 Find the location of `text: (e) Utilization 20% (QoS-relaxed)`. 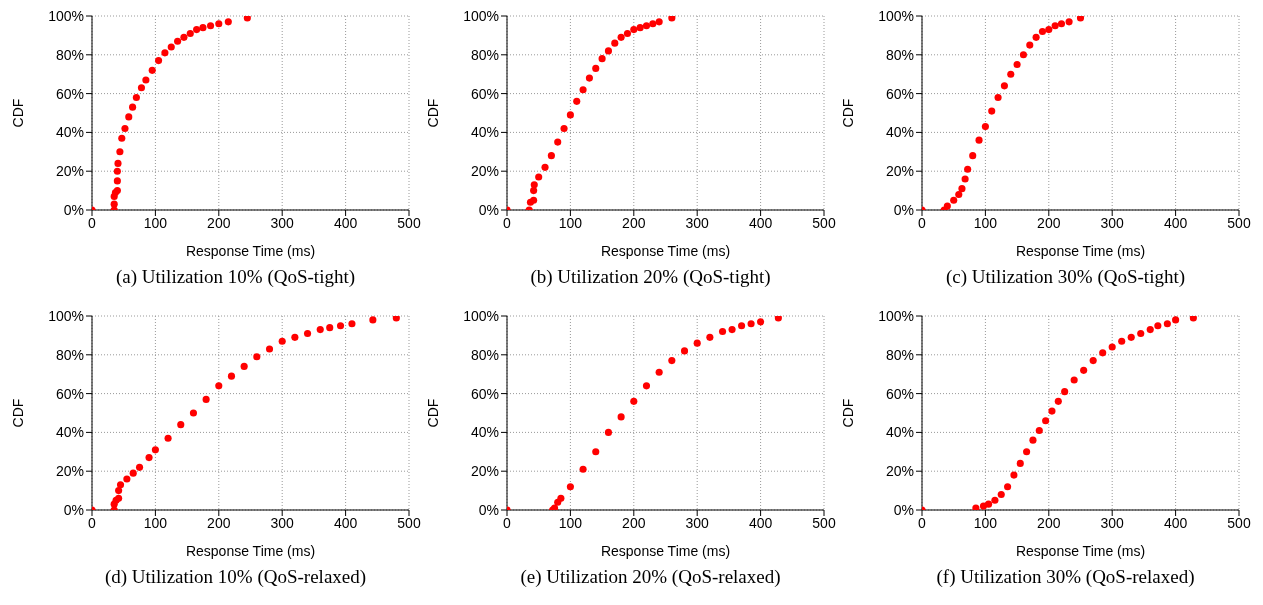

text: (e) Utilization 20% (QoS-relaxed) is located at coordinates (650, 577).